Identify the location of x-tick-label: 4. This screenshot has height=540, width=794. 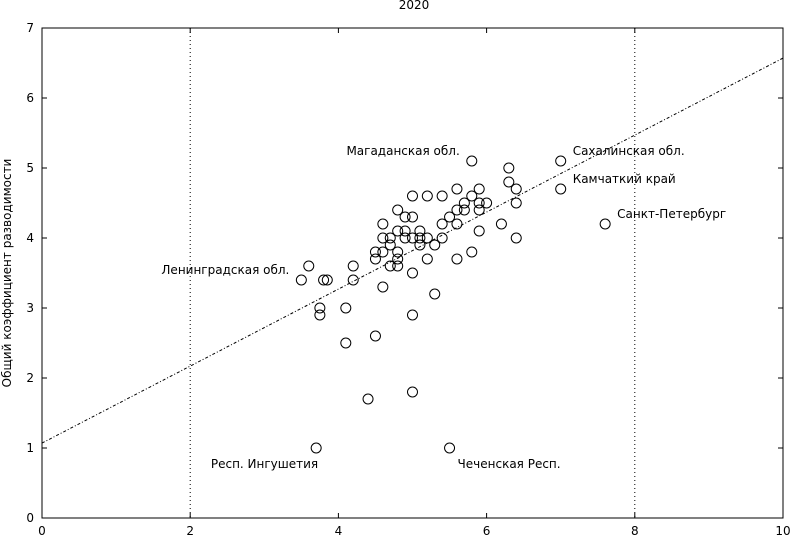
(339, 531).